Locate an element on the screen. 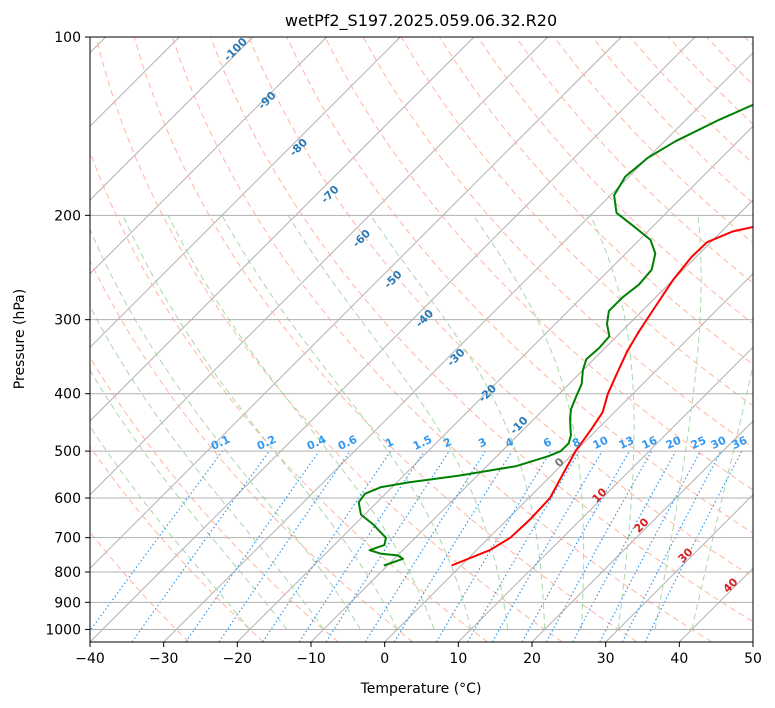 This screenshot has width=775, height=708. isotherm-label: -60 is located at coordinates (361, 238).